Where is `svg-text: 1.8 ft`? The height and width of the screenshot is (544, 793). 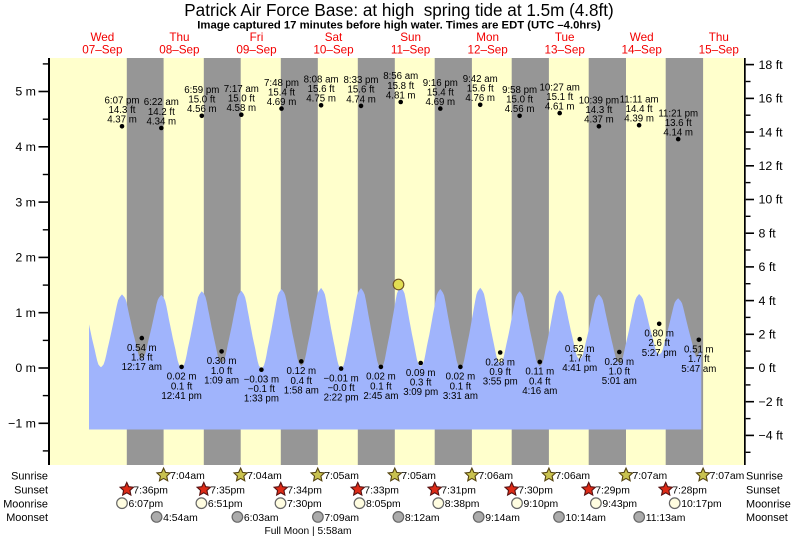
svg-text: 1.8 ft is located at coordinates (142, 358).